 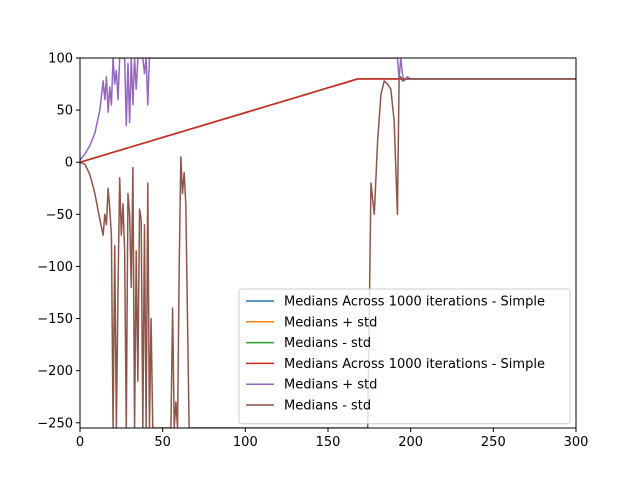 I want to click on legend-label-2: Medians - std, so click(x=327, y=343).